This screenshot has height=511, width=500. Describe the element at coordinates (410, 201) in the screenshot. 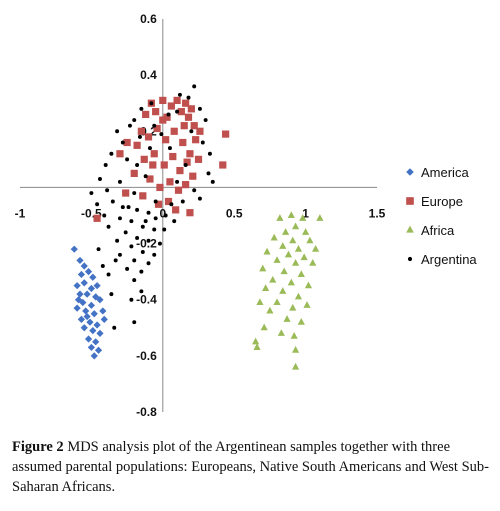

I see `legend-marker-europe` at that location.